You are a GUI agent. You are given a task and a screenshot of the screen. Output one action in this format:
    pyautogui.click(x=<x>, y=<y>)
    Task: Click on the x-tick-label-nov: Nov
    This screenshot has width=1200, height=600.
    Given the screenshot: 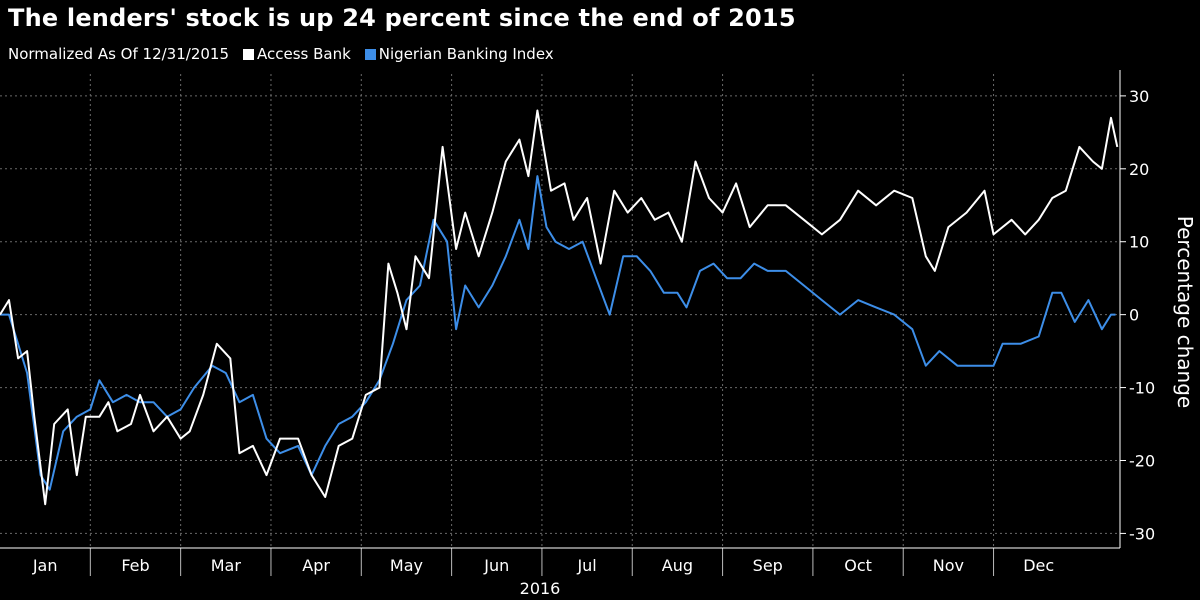 What is the action you would take?
    pyautogui.click(x=948, y=565)
    